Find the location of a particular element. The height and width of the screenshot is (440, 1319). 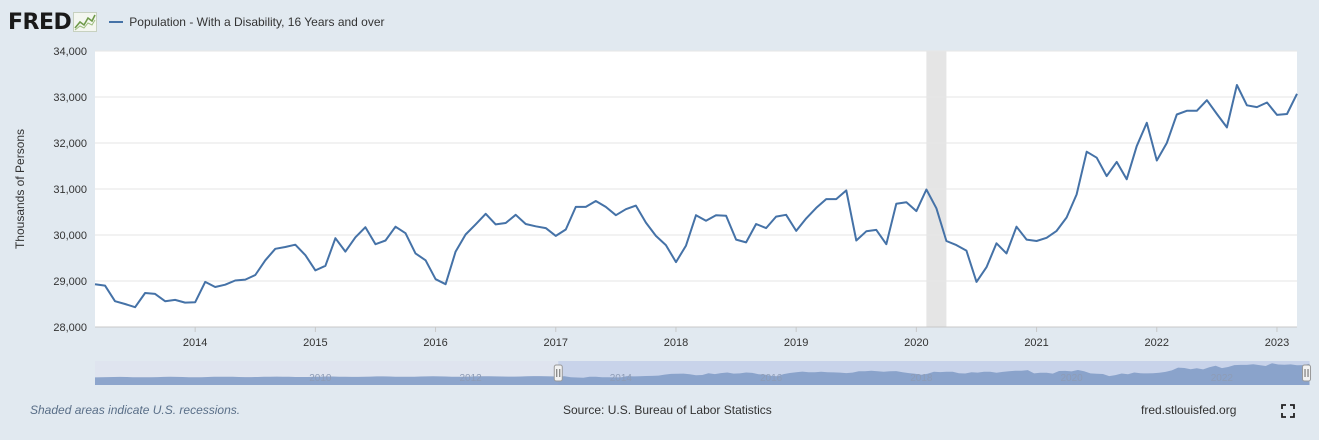

recession-note: Shaded areas indicate U.S. recessions. is located at coordinates (135, 410).